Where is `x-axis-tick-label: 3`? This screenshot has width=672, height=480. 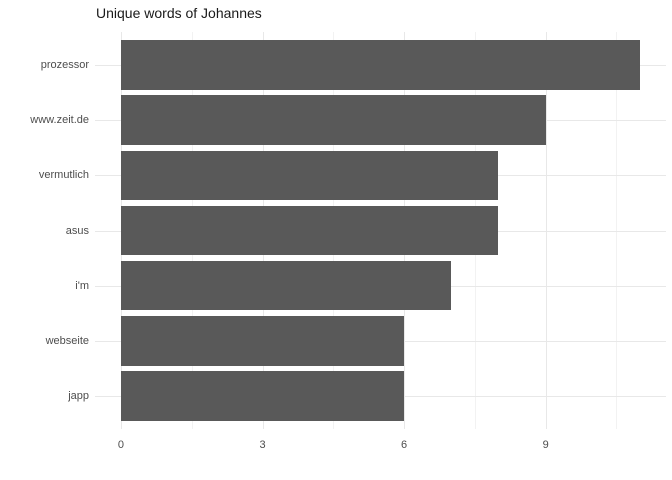
x-axis-tick-label: 3 is located at coordinates (262, 445).